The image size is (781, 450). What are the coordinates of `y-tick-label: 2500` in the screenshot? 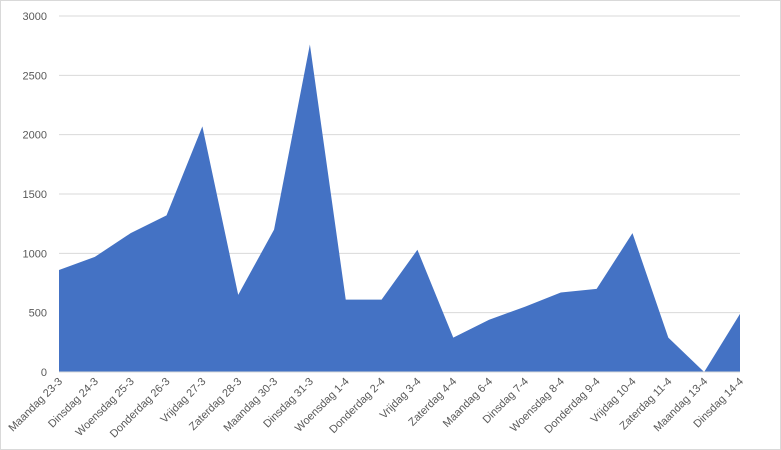 It's located at (35, 76).